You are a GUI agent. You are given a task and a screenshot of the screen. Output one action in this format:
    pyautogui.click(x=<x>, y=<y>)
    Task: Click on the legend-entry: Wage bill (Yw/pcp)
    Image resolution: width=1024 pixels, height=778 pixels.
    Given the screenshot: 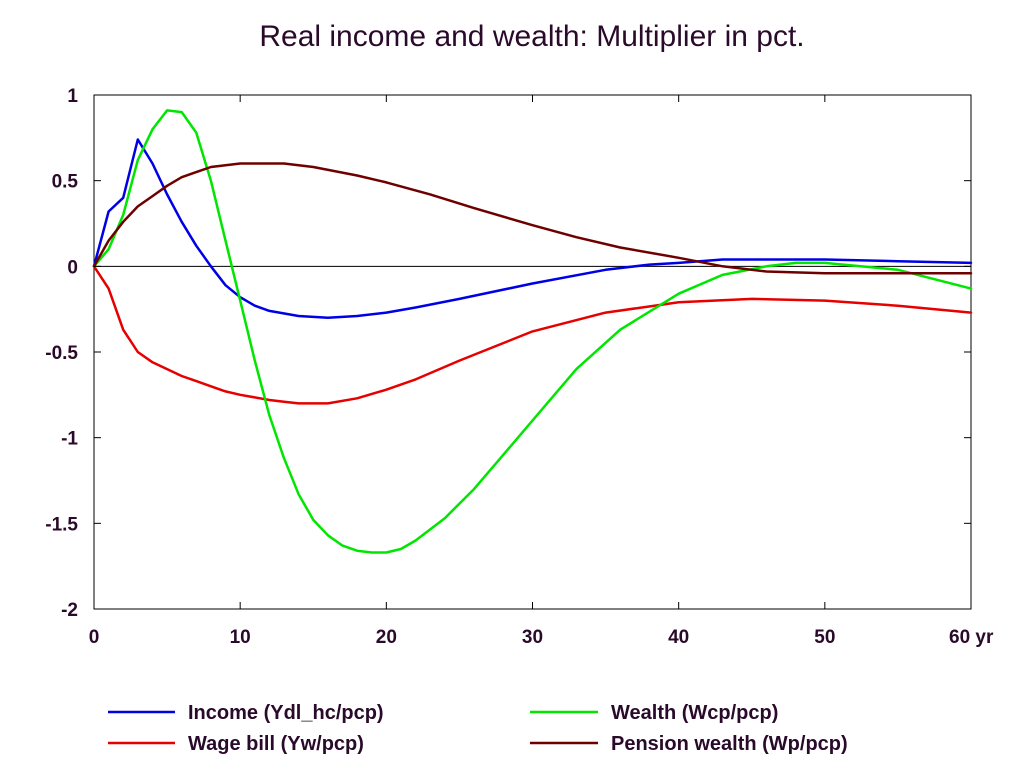 What is the action you would take?
    pyautogui.click(x=236, y=744)
    